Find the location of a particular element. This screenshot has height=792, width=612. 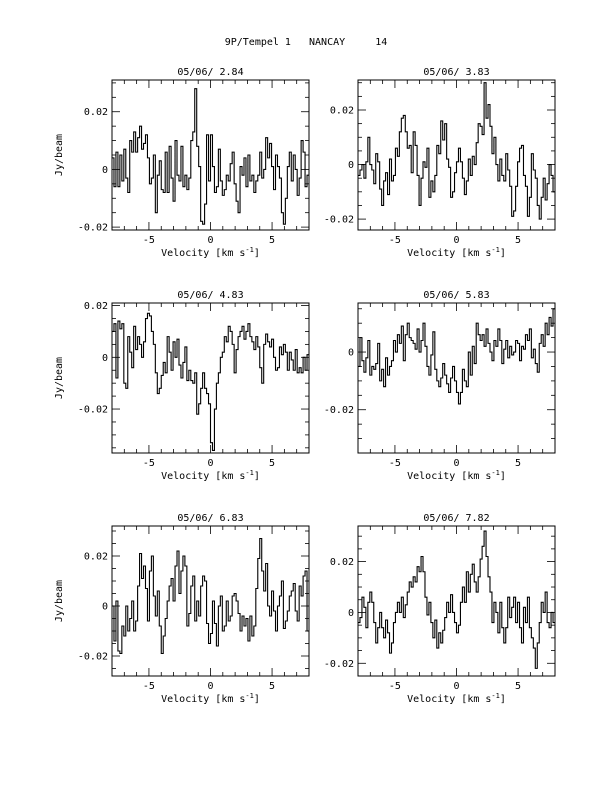

panel-title: 05/06/ 4.83 is located at coordinates (210, 295).